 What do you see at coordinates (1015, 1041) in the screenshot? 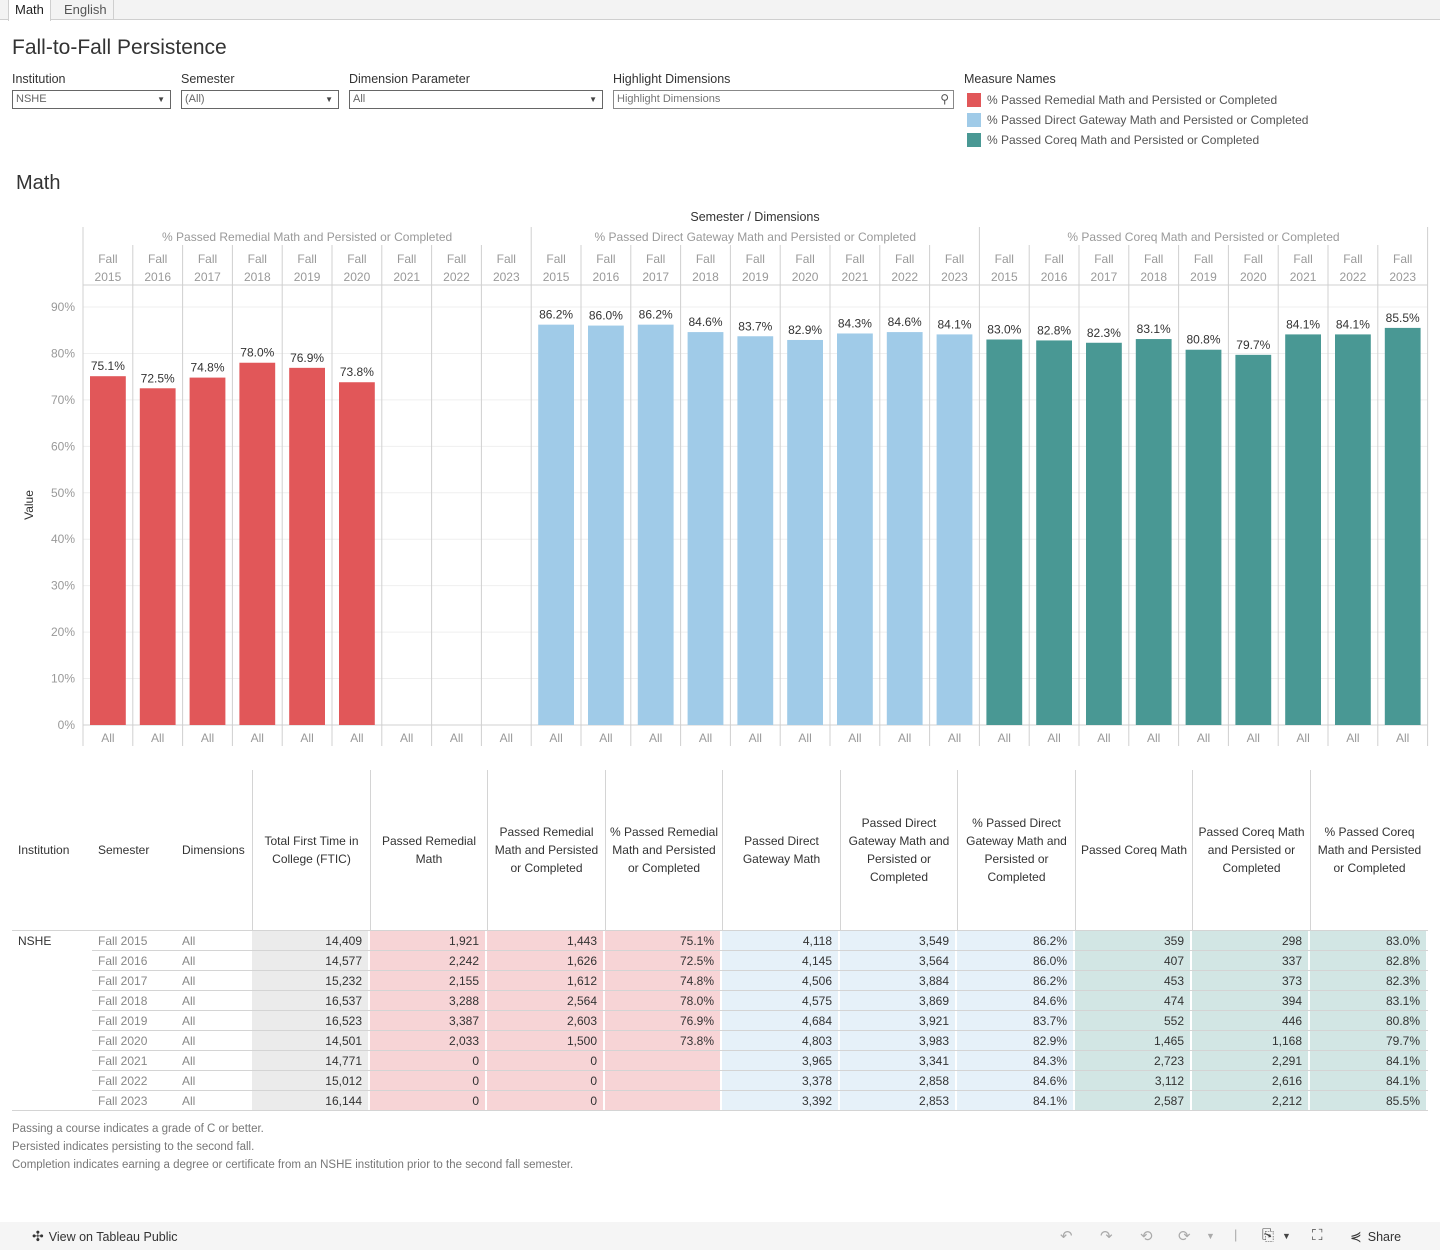
I see `value-cell: 82.9%` at bounding box center [1015, 1041].